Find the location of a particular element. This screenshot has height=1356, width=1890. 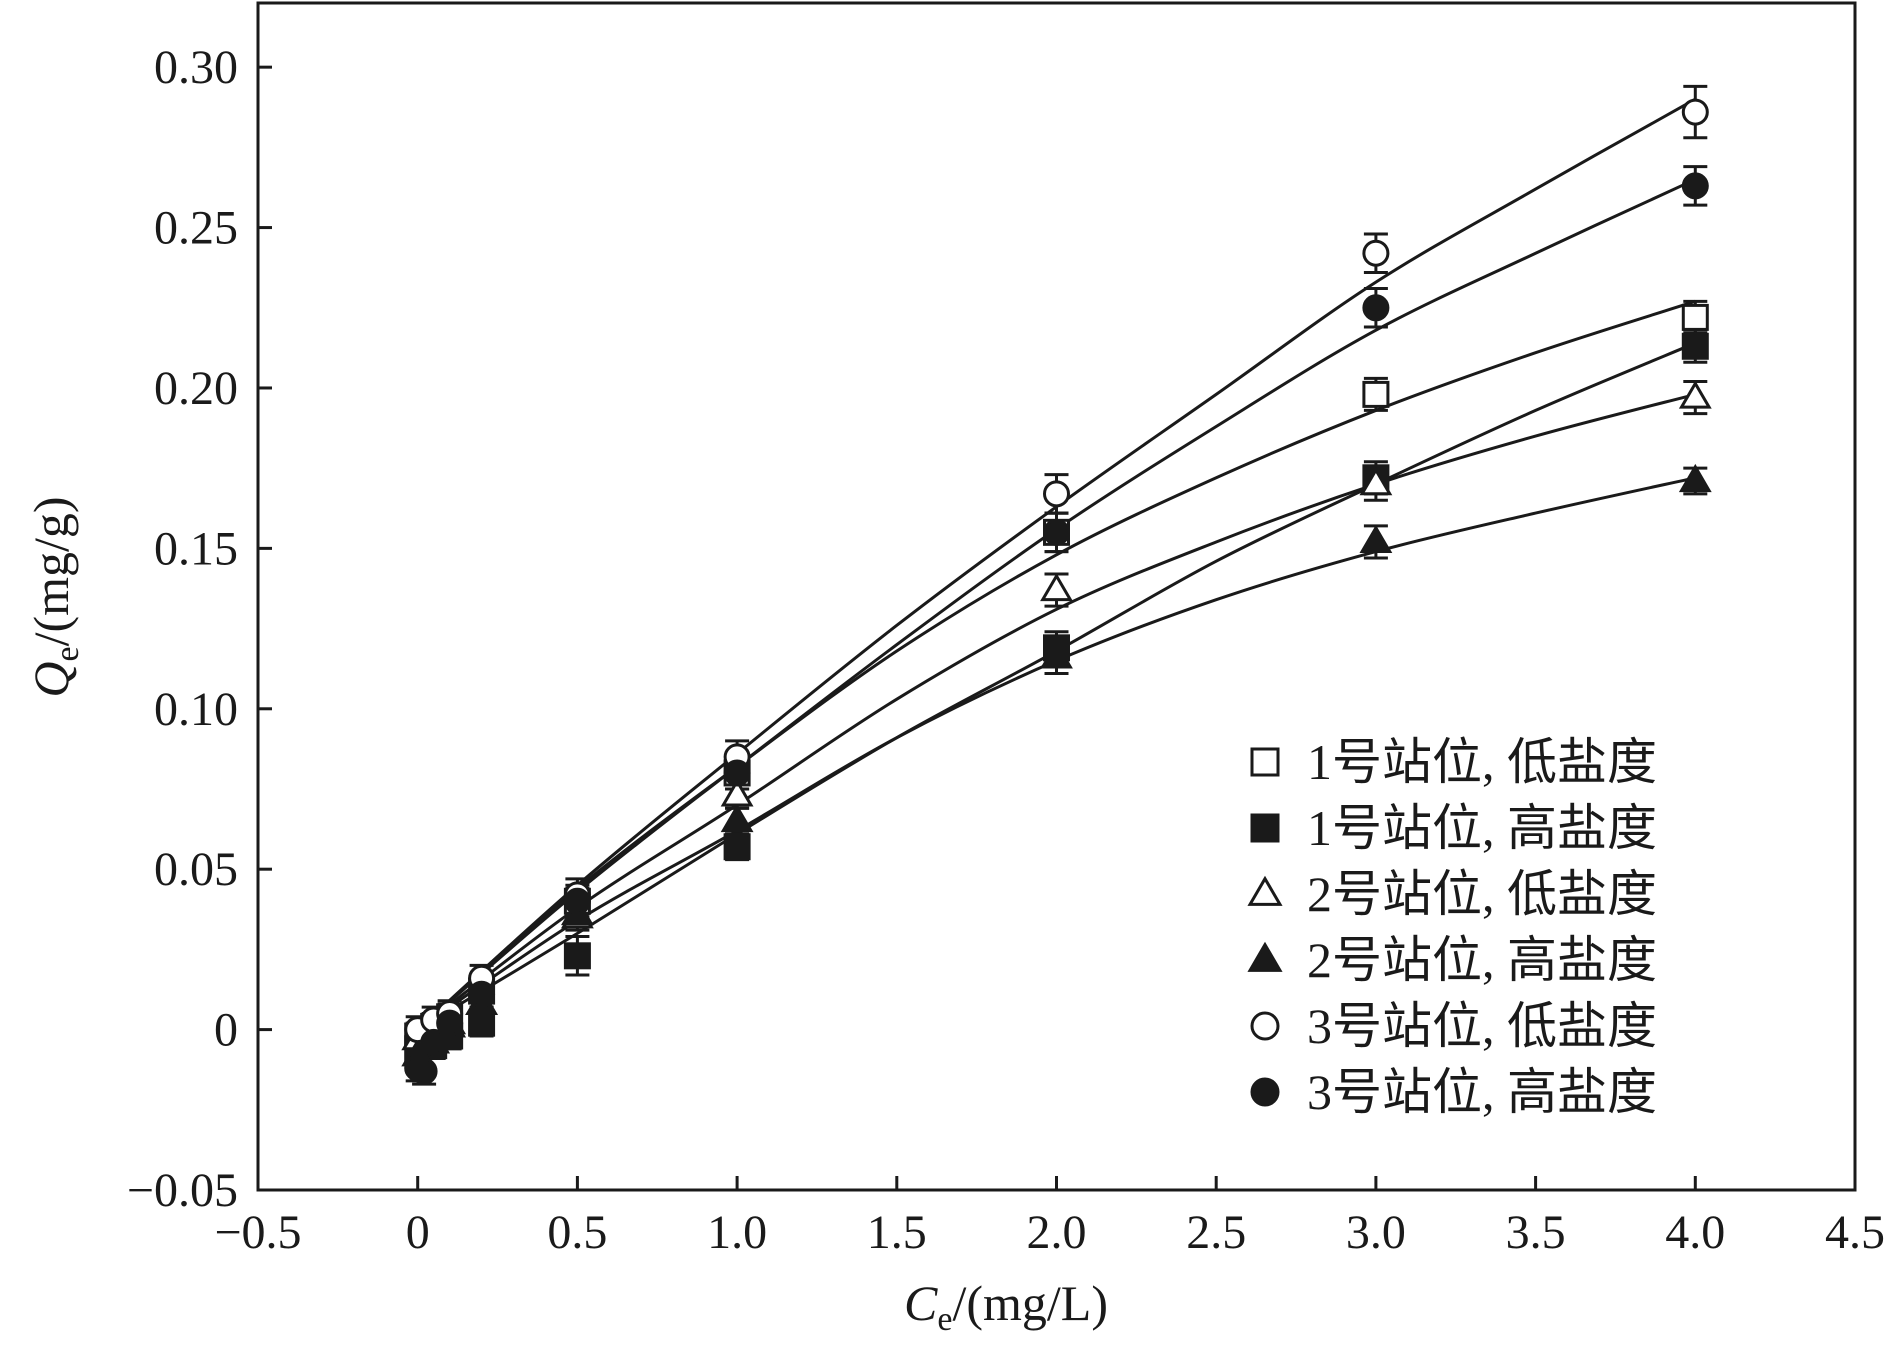

legend-label: 3号站位, 低盐度 is located at coordinates (1482, 1026).